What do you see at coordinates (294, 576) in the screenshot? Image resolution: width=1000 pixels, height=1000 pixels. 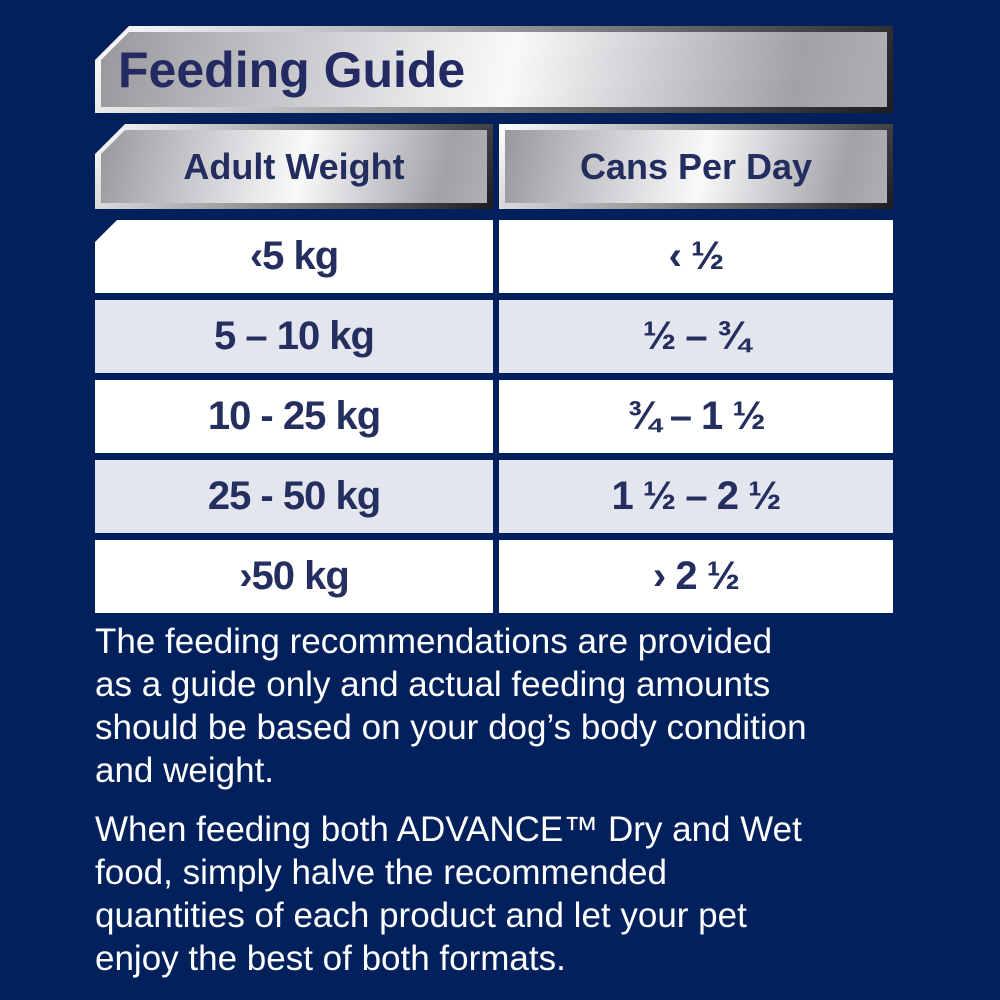 I see `weight-cell: ›50 kg` at bounding box center [294, 576].